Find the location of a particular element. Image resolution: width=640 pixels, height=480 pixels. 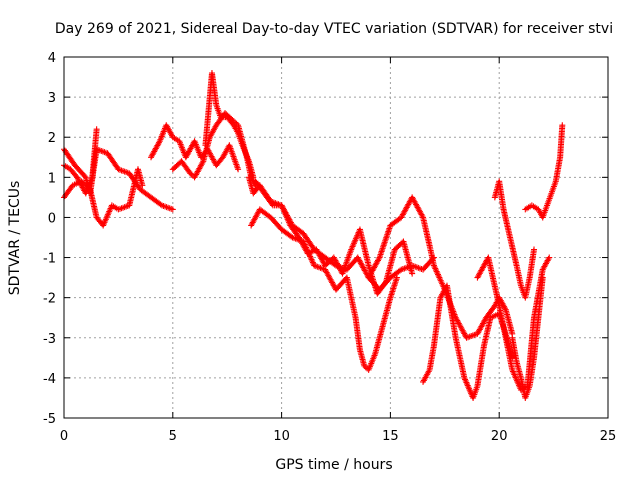

x-tick-label: 25 is located at coordinates (608, 436).